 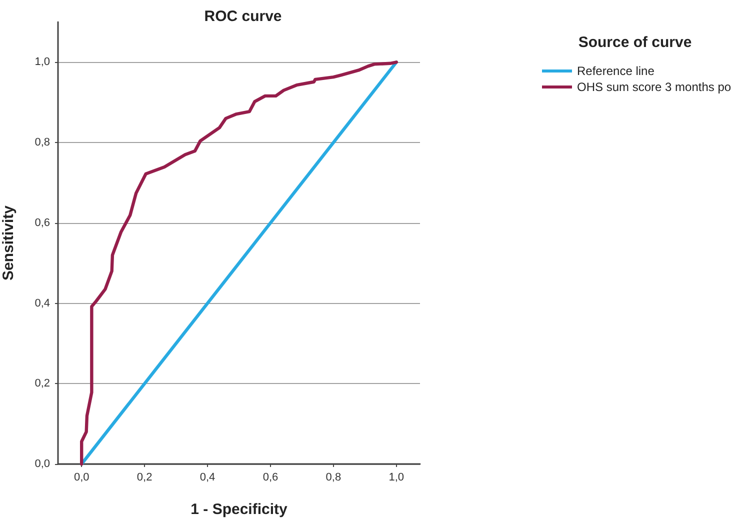 What do you see at coordinates (42, 62) in the screenshot?
I see `y-tick-label: 1,0` at bounding box center [42, 62].